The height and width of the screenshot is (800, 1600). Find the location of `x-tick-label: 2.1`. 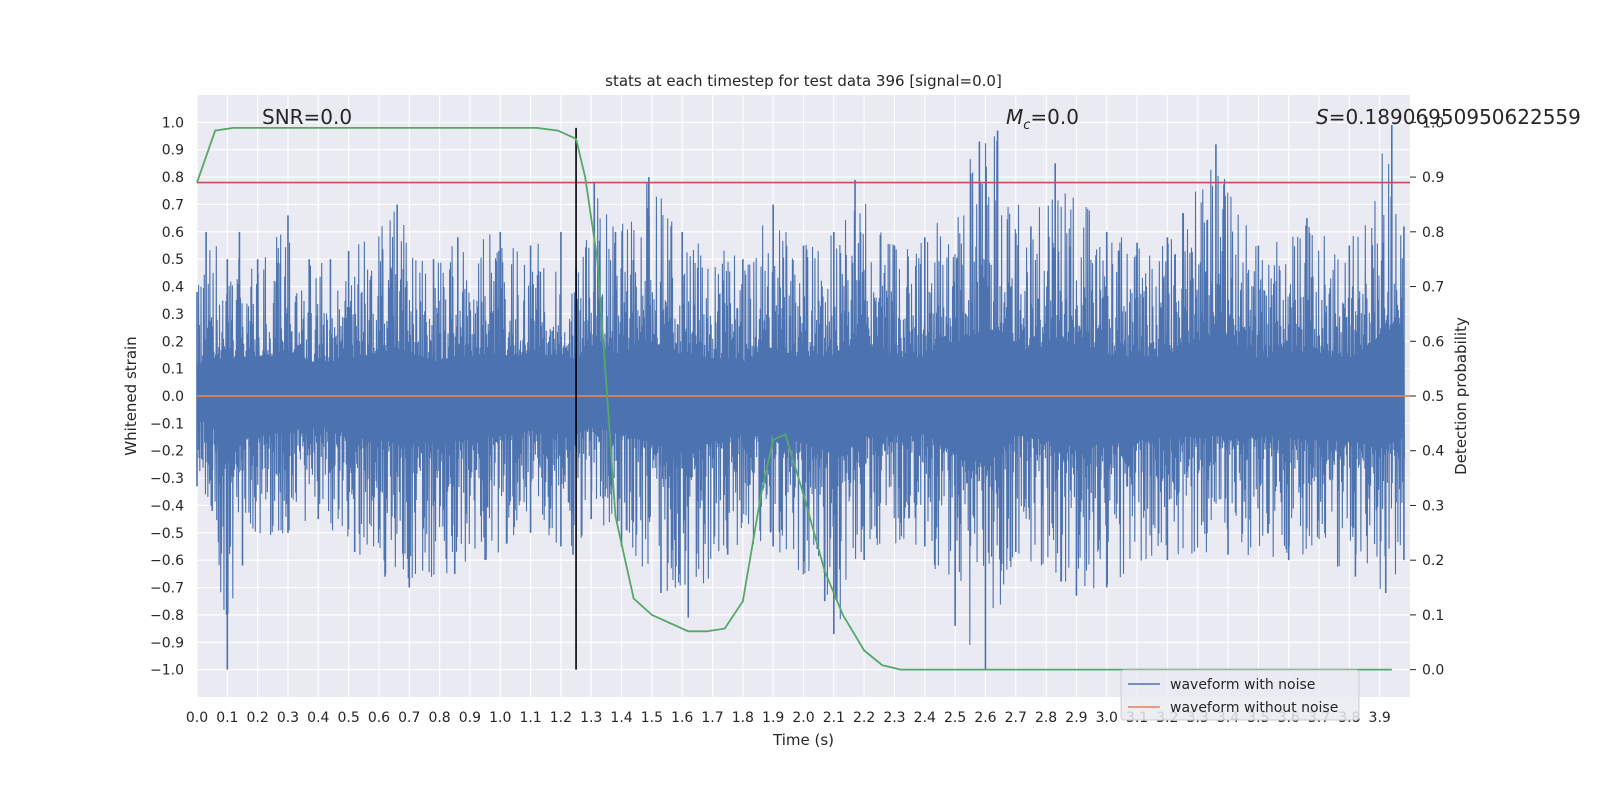

x-tick-label: 2.1 is located at coordinates (834, 718).